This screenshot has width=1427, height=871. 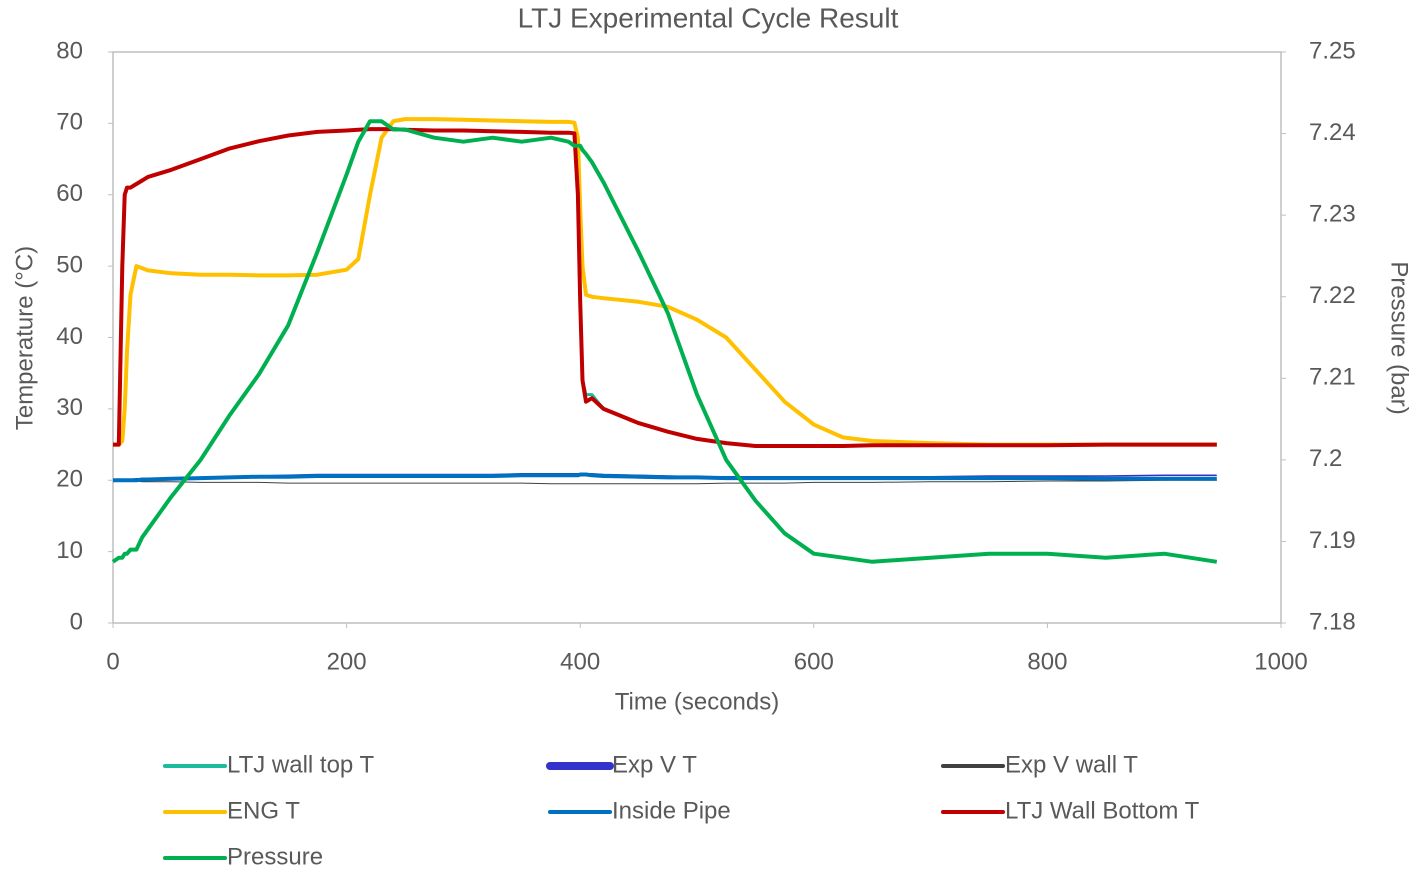 I want to click on y2-tick-label: 7.18, so click(x=1332, y=621).